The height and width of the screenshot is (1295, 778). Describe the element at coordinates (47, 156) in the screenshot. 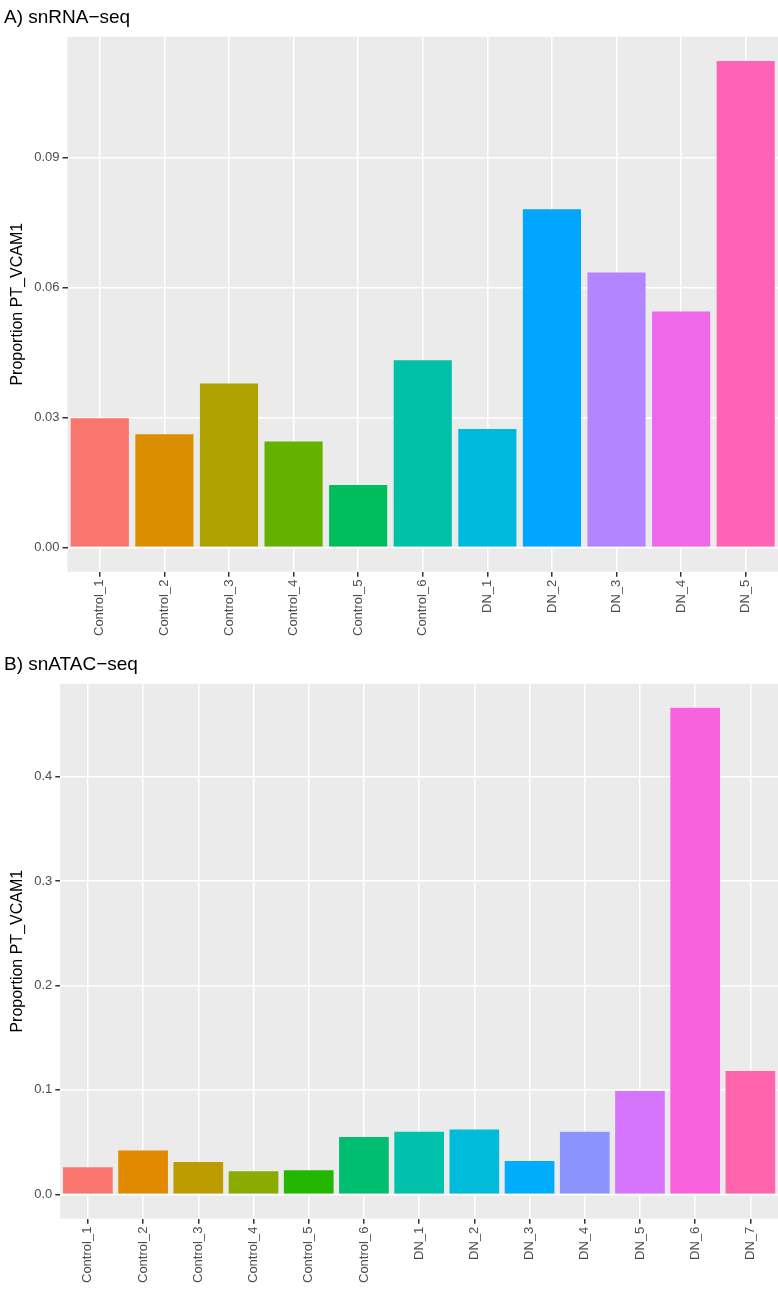

I see `y-tick-label: 0.09` at that location.